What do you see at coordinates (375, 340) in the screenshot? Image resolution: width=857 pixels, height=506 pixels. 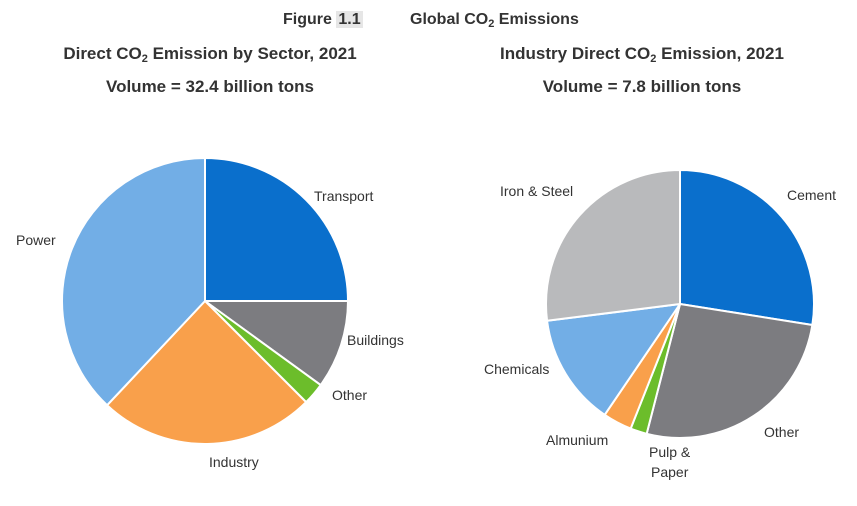 I see `left-pie-label-buildings: Buildings` at bounding box center [375, 340].